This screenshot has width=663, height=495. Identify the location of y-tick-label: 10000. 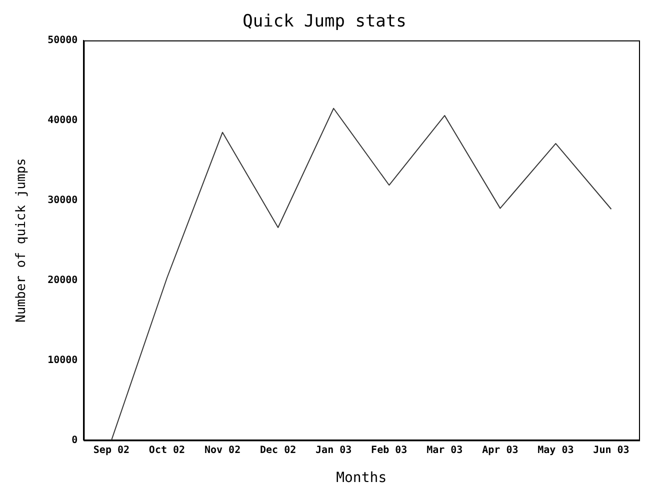
(63, 360).